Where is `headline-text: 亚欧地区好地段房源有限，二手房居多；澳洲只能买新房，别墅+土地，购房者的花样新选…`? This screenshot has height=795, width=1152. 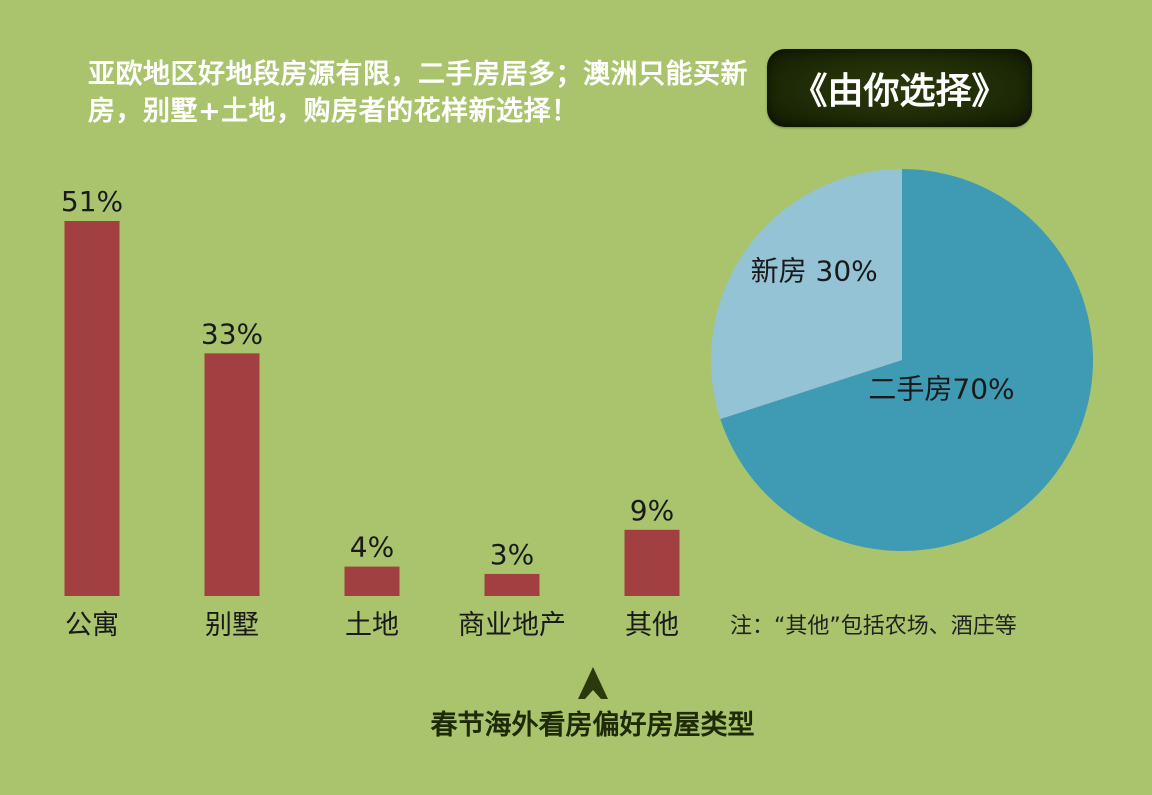
headline-text: 亚欧地区好地段房源有限，二手房居多；澳洲只能买新房，别墅+土地，购房者的花样新选… is located at coordinates (418, 93).